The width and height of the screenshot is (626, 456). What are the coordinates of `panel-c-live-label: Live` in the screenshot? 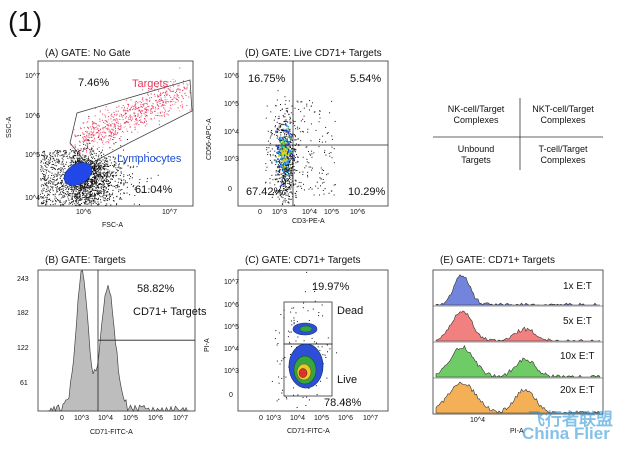 It's located at (347, 380).